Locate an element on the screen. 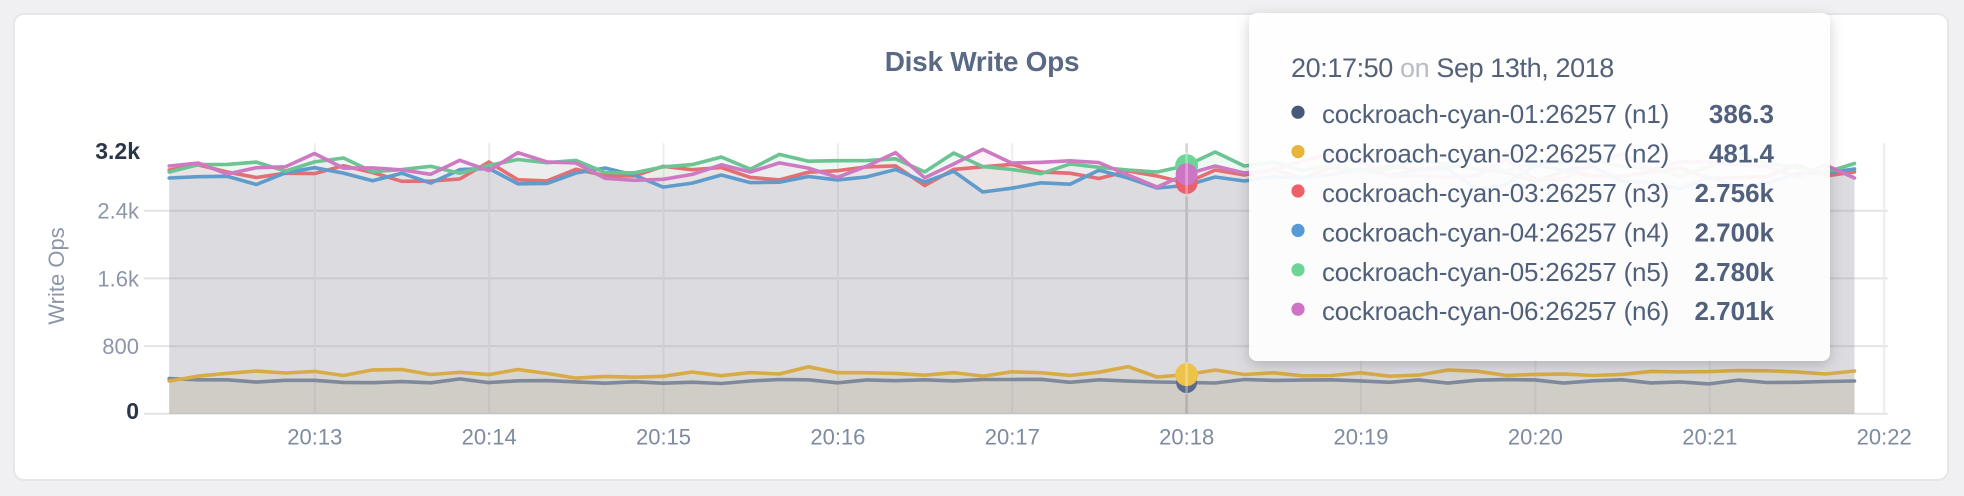 The image size is (1964, 496). svg-text: 2.756k is located at coordinates (1734, 193).